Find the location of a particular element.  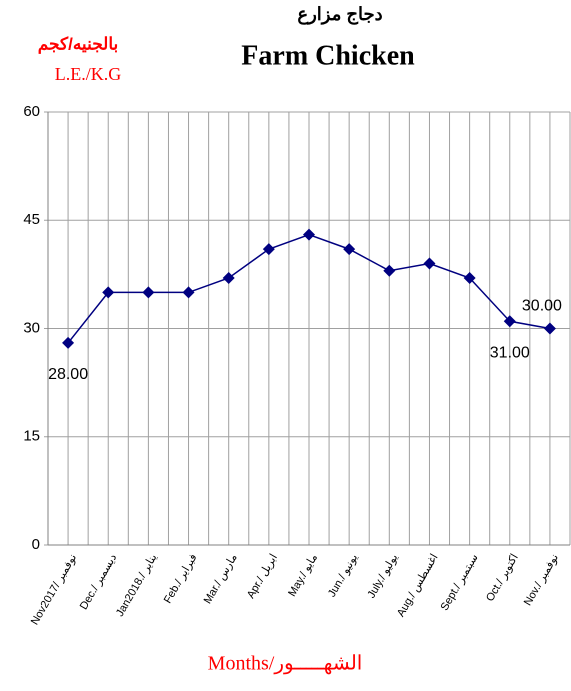

x-tick-label: Jan2018./ يناير is located at coordinates (137, 585).